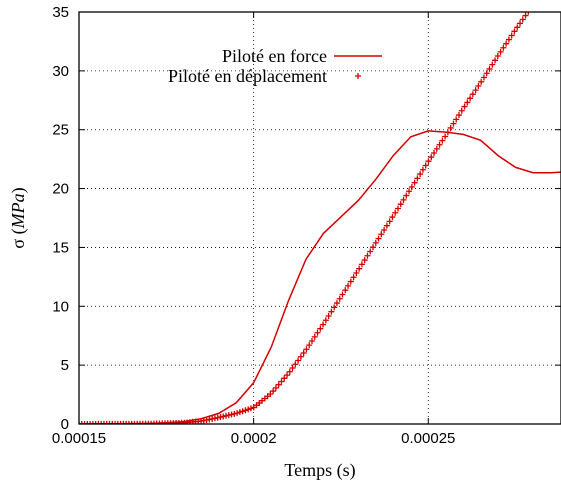 Image resolution: width=561 pixels, height=488 pixels. What do you see at coordinates (274, 56) in the screenshot?
I see `legend-label-force: Piloté en force` at bounding box center [274, 56].